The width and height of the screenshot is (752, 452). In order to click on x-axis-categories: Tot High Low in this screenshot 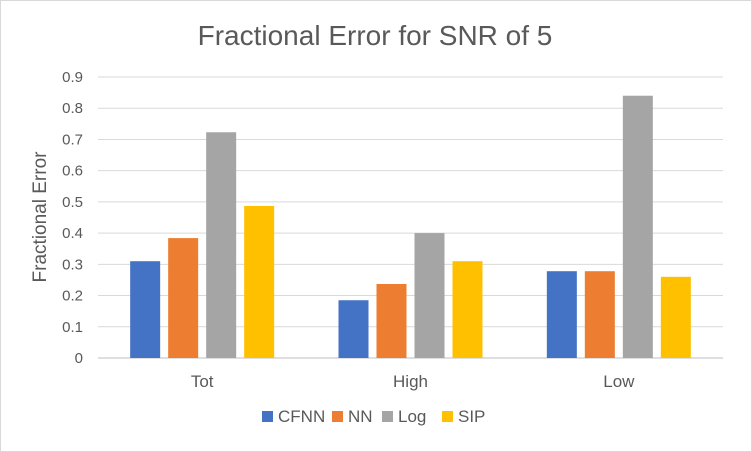, I will do `click(413, 381)`.